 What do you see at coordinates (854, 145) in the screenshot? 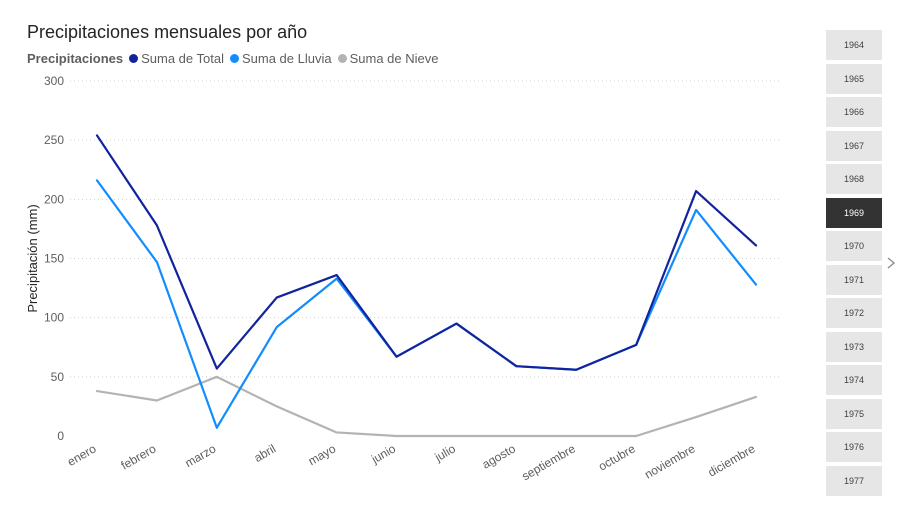
I see `slicer-item-1967: 1967` at bounding box center [854, 145].